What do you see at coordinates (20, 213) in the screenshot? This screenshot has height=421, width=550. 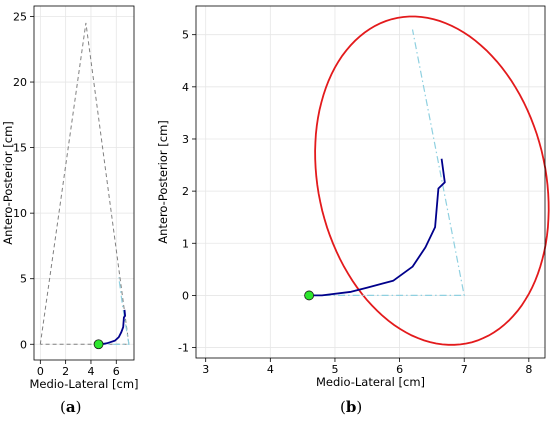 I see `y-tick-label: 10` at bounding box center [20, 213].